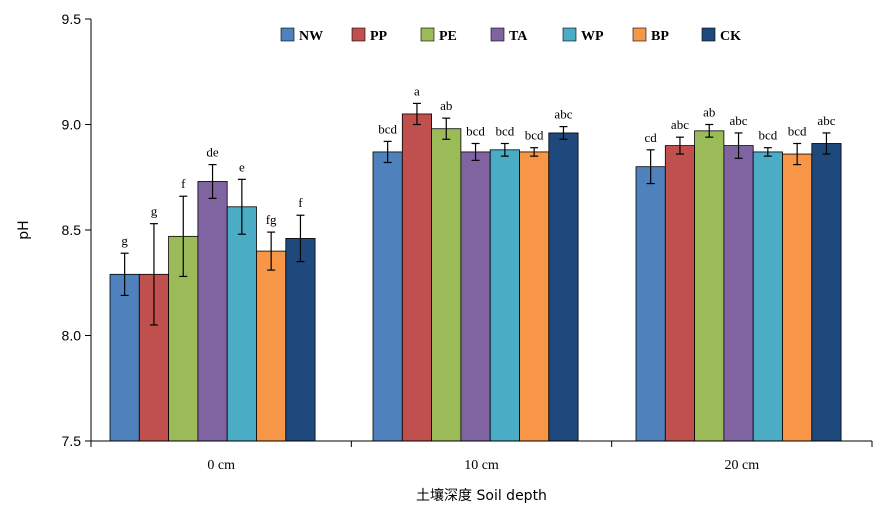 The image size is (886, 517). Describe the element at coordinates (660, 36) in the screenshot. I see `legend-label: BP` at that location.